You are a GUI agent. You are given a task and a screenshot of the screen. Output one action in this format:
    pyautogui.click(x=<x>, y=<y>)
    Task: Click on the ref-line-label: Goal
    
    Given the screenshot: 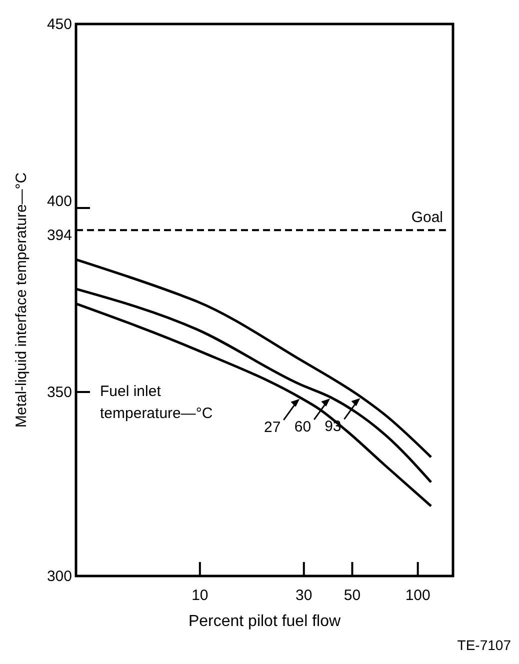 What is the action you would take?
    pyautogui.click(x=427, y=217)
    